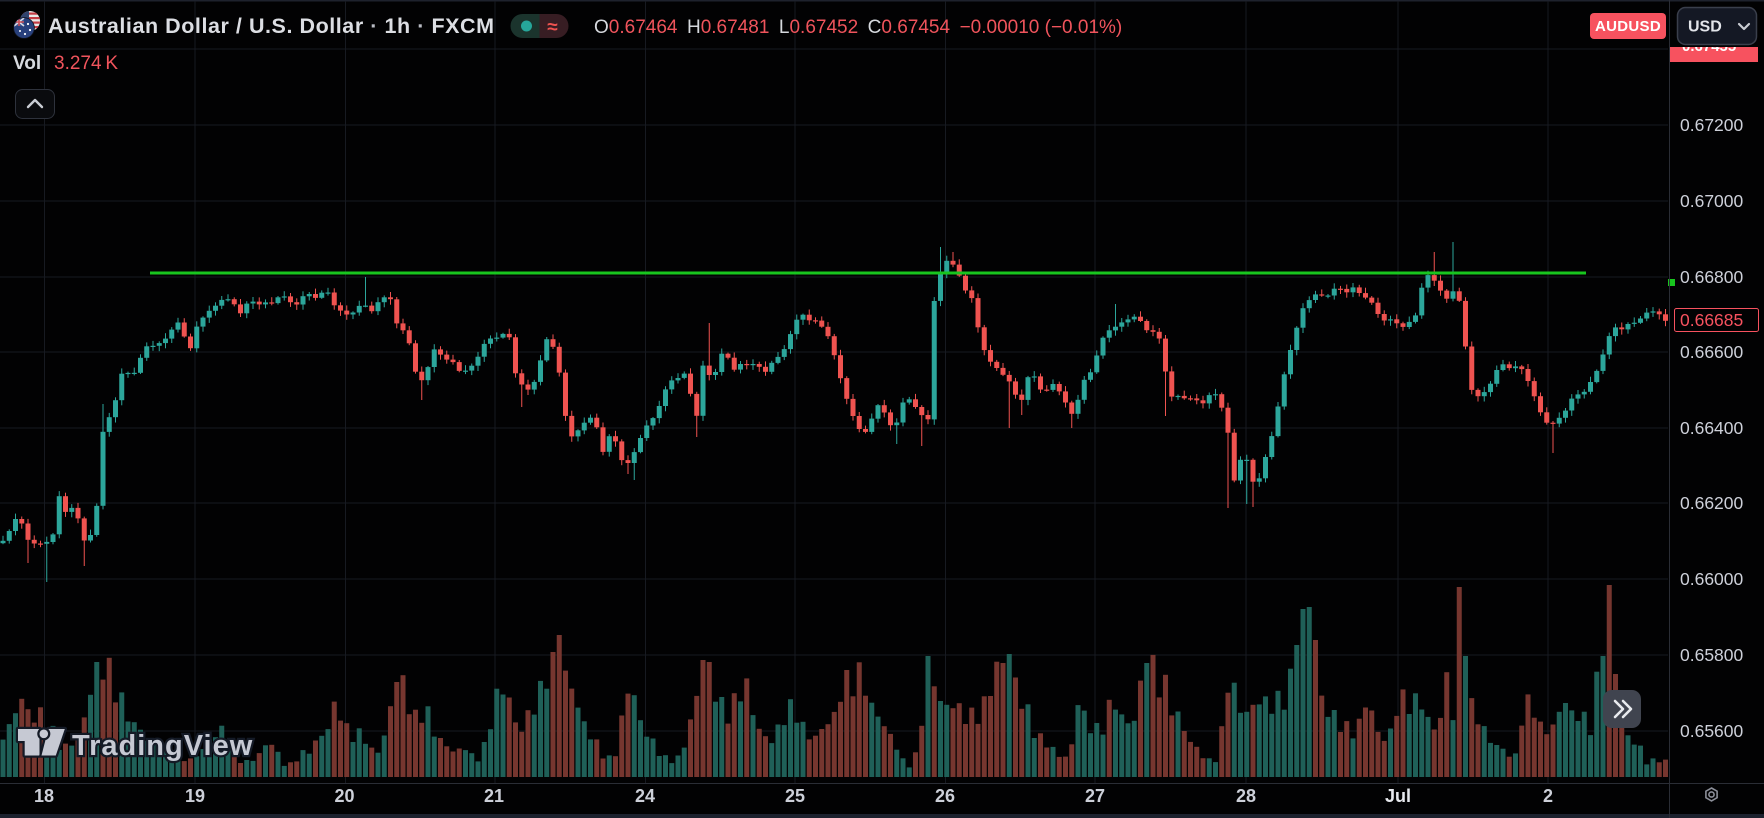 Image resolution: width=1764 pixels, height=818 pixels. What do you see at coordinates (1709, 46) in the screenshot?
I see `svg-text: 0.67455` at bounding box center [1709, 46].